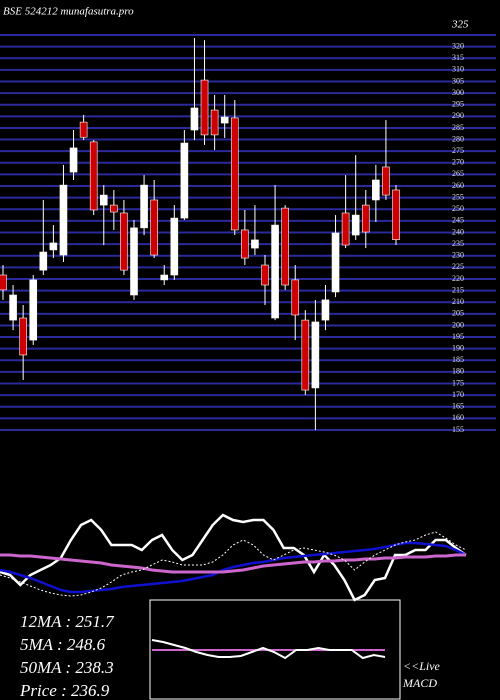 The image size is (500, 700). What do you see at coordinates (458, 173) in the screenshot?
I see `y-tick-label: 265` at bounding box center [458, 173].